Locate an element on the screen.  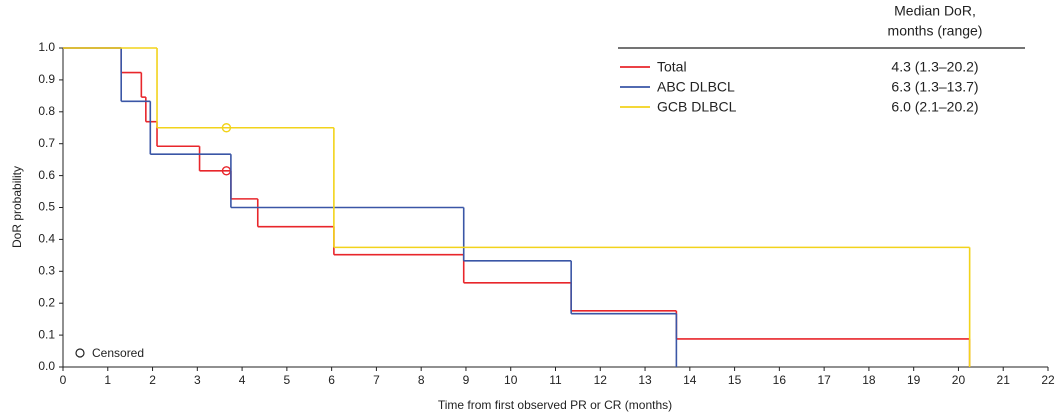
censored-legend-label: Censored is located at coordinates (118, 353).